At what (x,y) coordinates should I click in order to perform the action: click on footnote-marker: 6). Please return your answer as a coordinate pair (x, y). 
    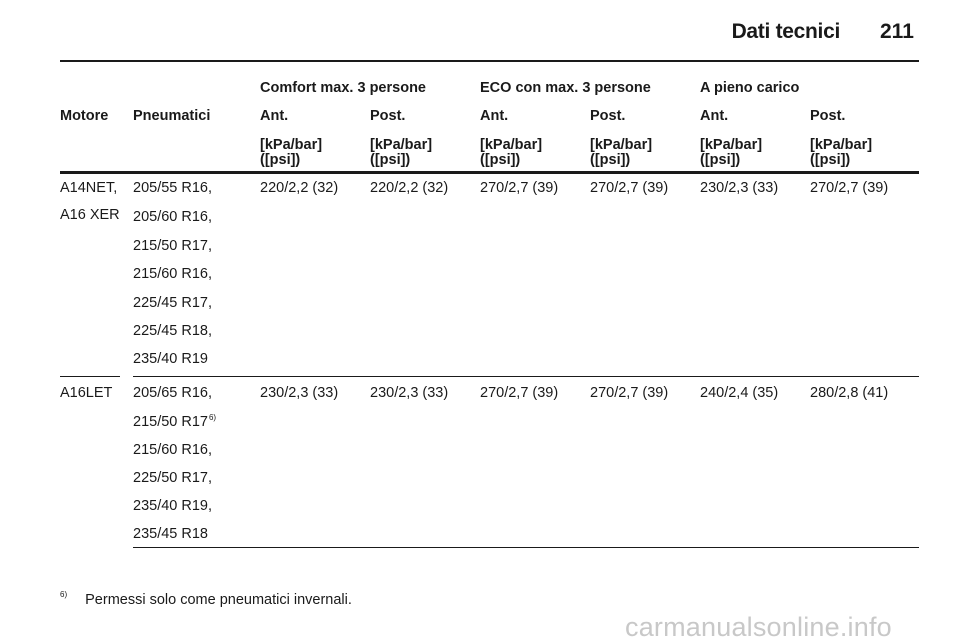
    Looking at the image, I should click on (64, 594).